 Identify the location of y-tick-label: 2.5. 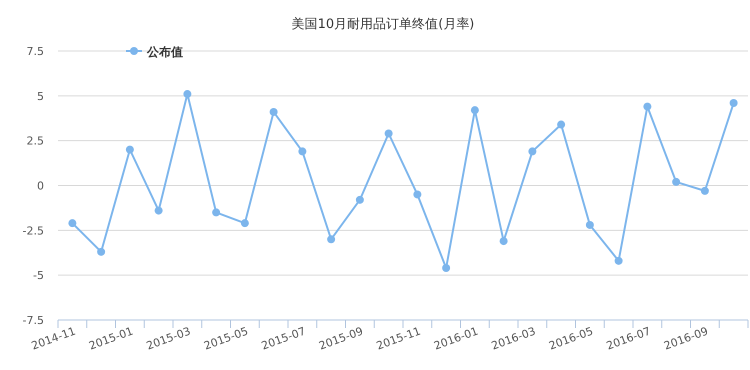
(35, 141).